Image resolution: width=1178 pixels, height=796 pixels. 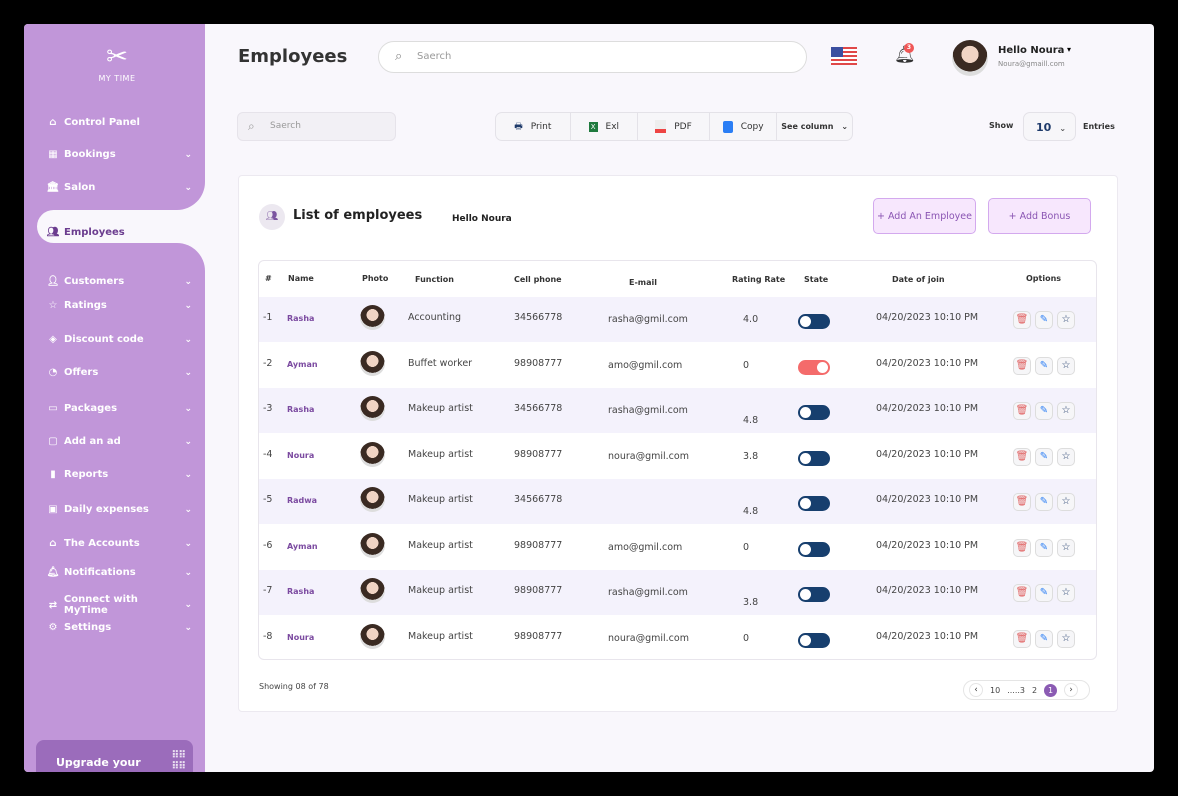 I want to click on avatar, so click(x=970, y=58).